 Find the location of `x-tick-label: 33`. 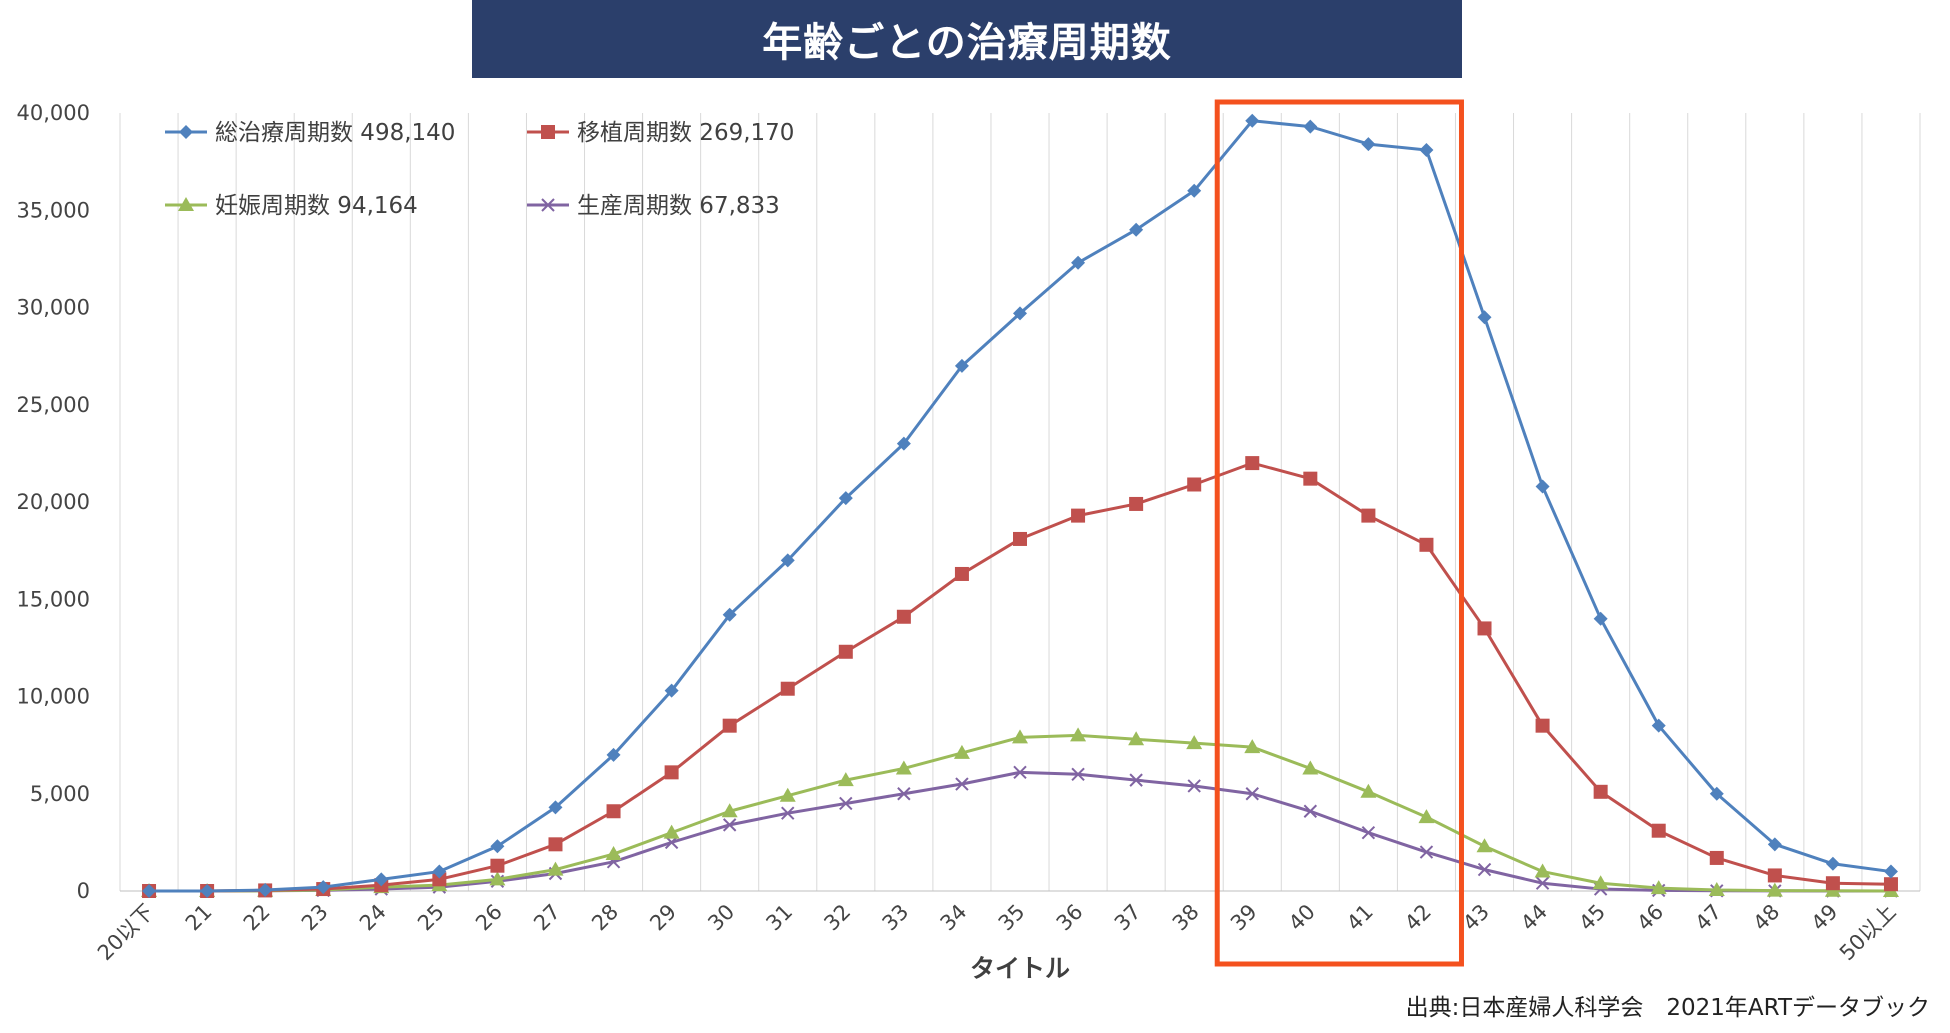

x-tick-label: 33 is located at coordinates (896, 918).